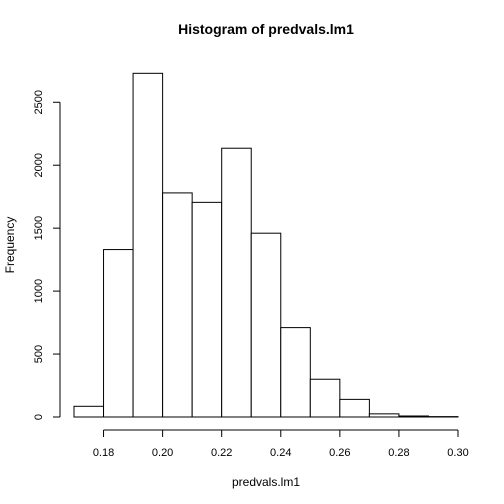  Describe the element at coordinates (280, 453) in the screenshot. I see `x-tick-label: 0.24` at that location.